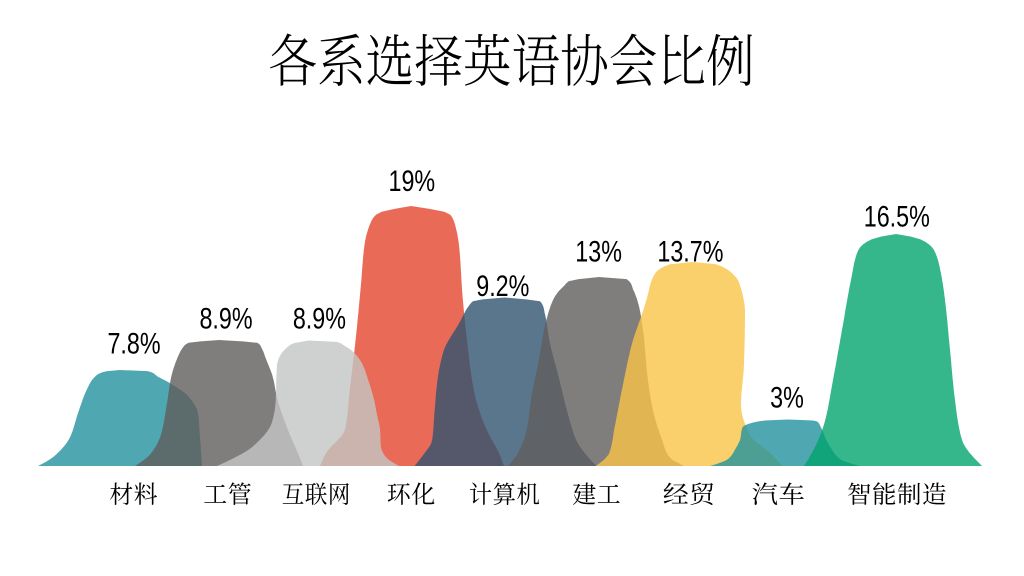 The image size is (1024, 576). What do you see at coordinates (787, 397) in the screenshot?
I see `svg-text: 3%` at bounding box center [787, 397].